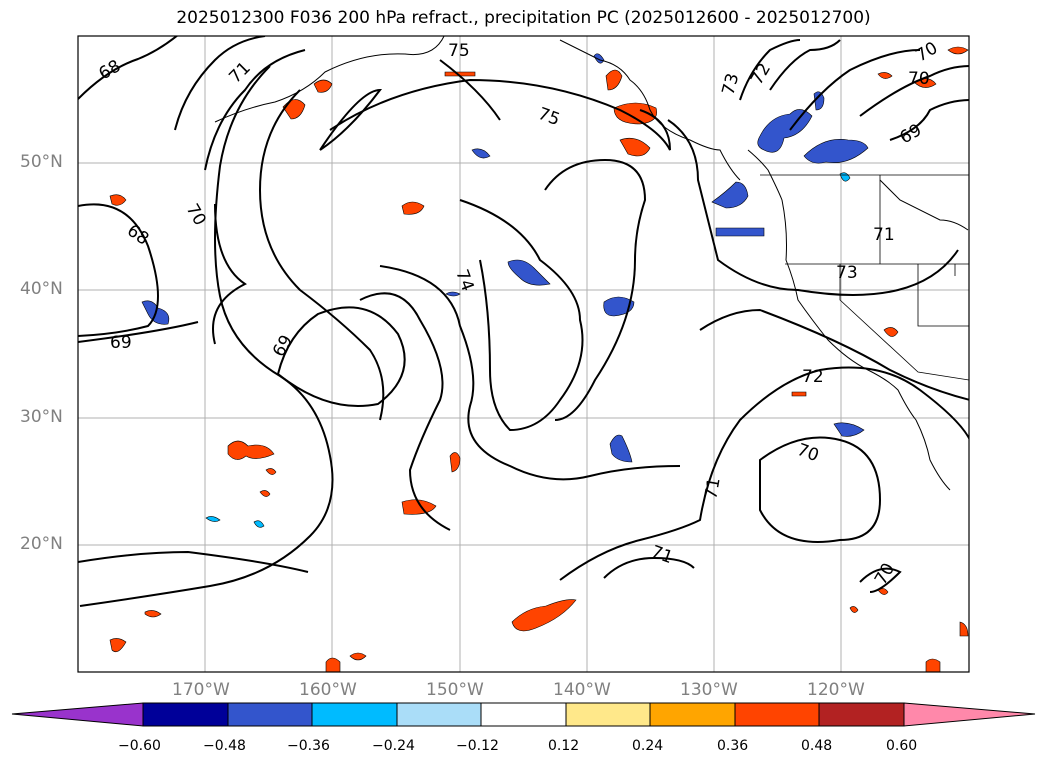 Image resolution: width=1047 pixels, height=765 pixels. I want to click on lat-label: 50°N, so click(41, 162).